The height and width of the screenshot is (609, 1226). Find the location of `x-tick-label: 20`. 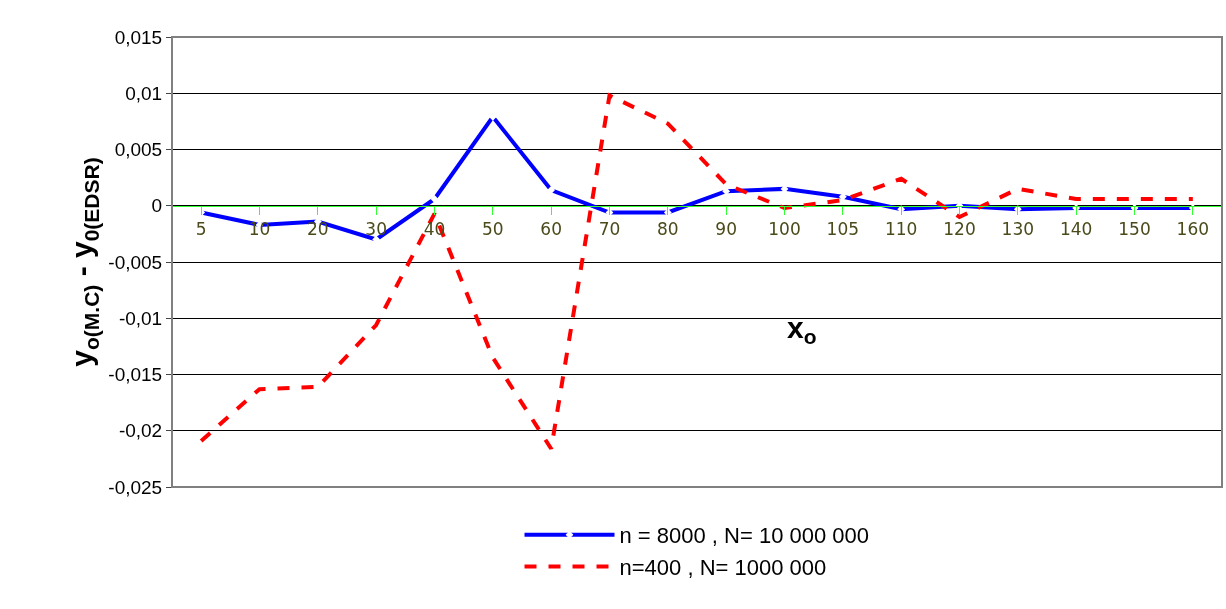

x-tick-label: 20 is located at coordinates (318, 229).